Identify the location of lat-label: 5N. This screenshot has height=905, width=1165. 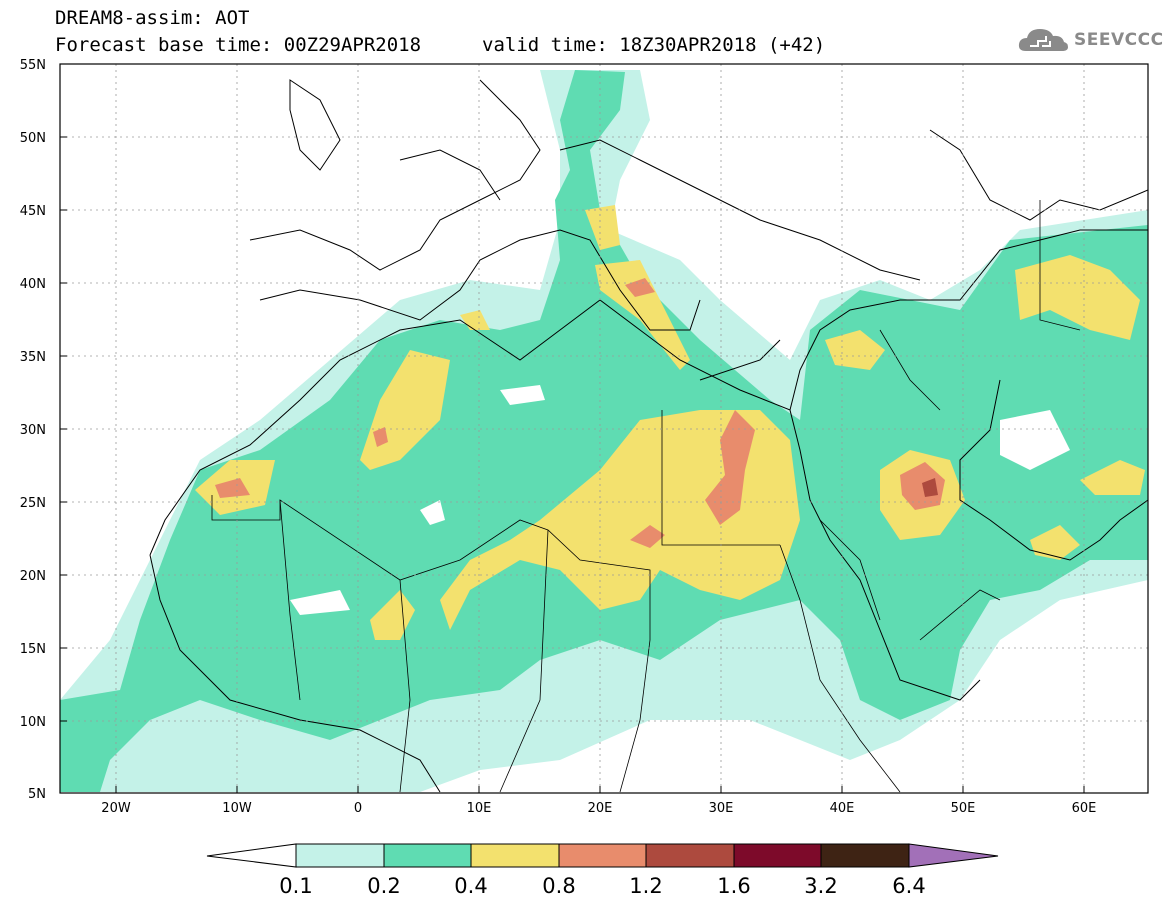
(37, 794).